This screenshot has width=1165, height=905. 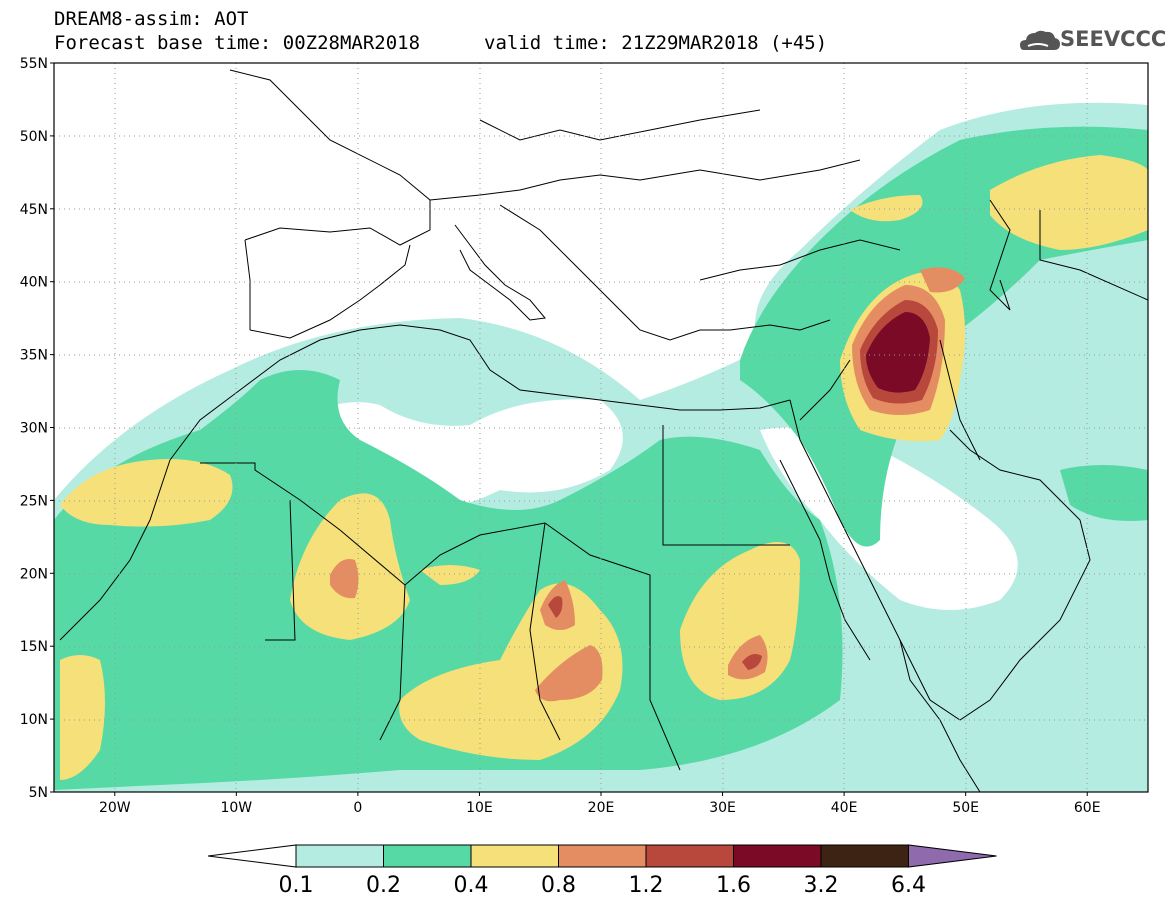 I want to click on lon-tick-label: 50E, so click(x=965, y=808).